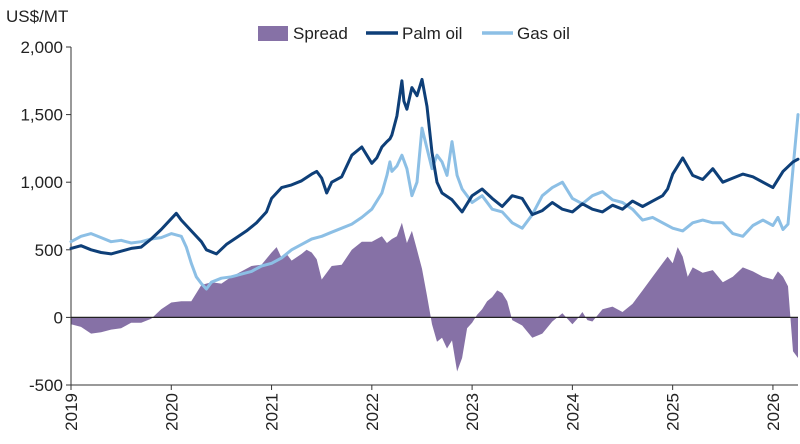 Image resolution: width=800 pixels, height=444 pixels. What do you see at coordinates (71, 412) in the screenshot?
I see `x-tick-label: 2019` at bounding box center [71, 412].